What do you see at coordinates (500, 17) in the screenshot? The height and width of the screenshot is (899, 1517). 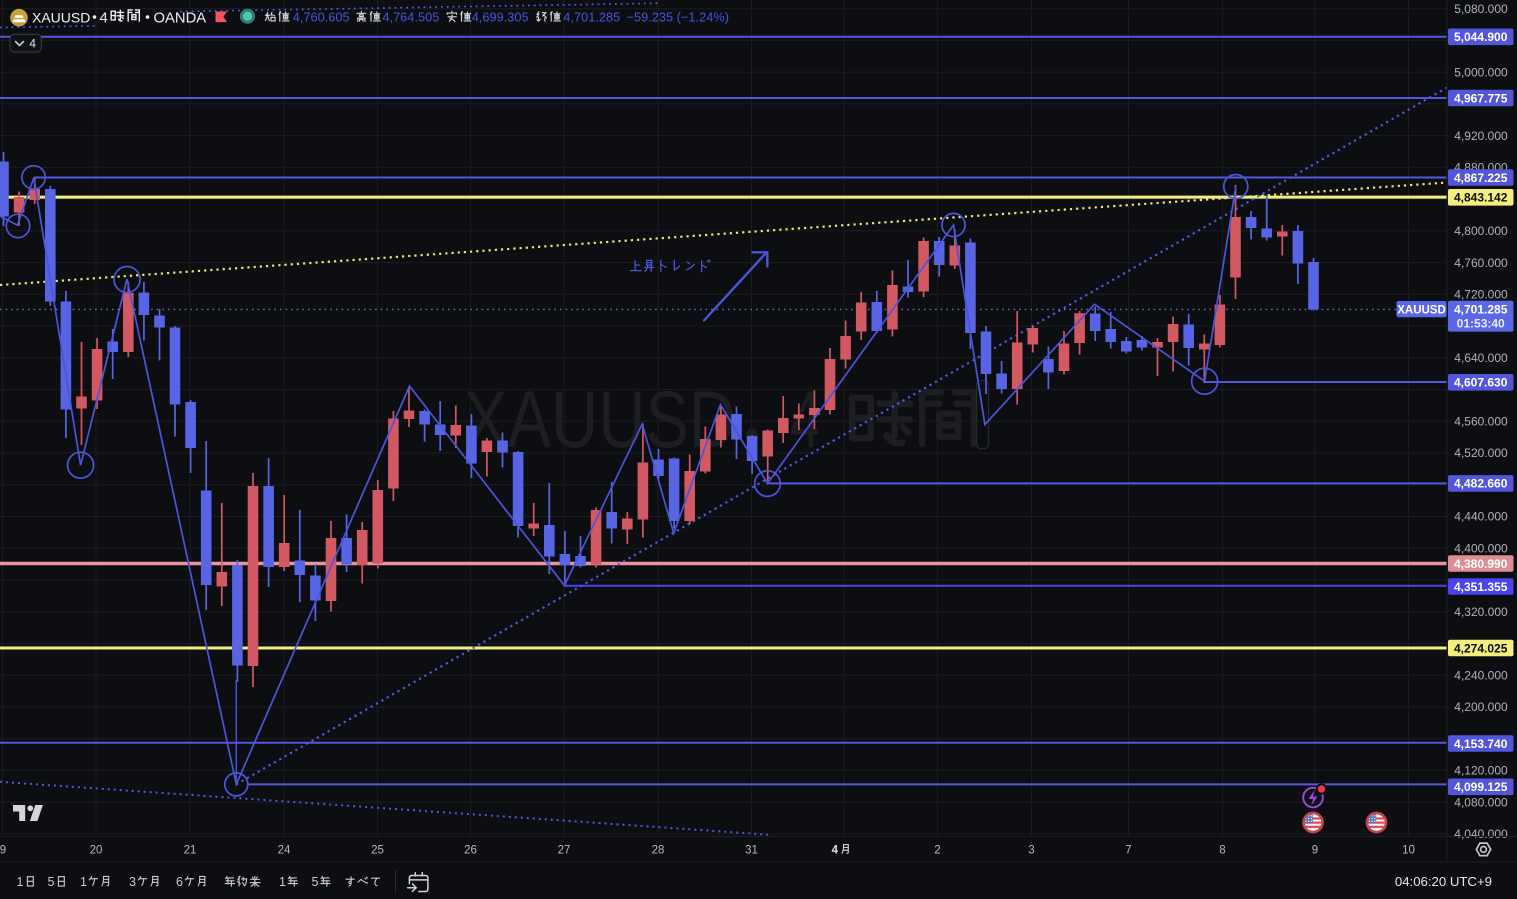 I see `svg-text: 4,699.305` at bounding box center [500, 17].